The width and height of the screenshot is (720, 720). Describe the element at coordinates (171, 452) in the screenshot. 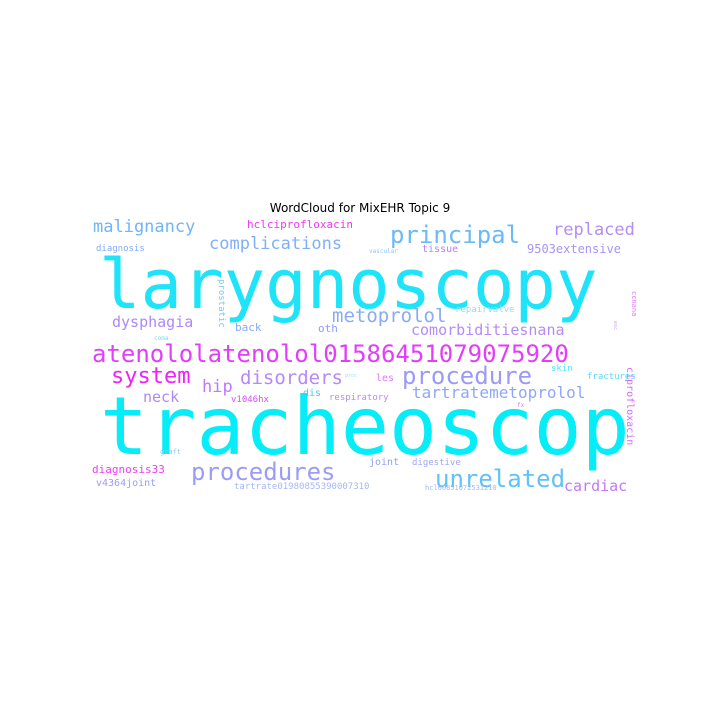

I see `word-graft: graft` at that location.